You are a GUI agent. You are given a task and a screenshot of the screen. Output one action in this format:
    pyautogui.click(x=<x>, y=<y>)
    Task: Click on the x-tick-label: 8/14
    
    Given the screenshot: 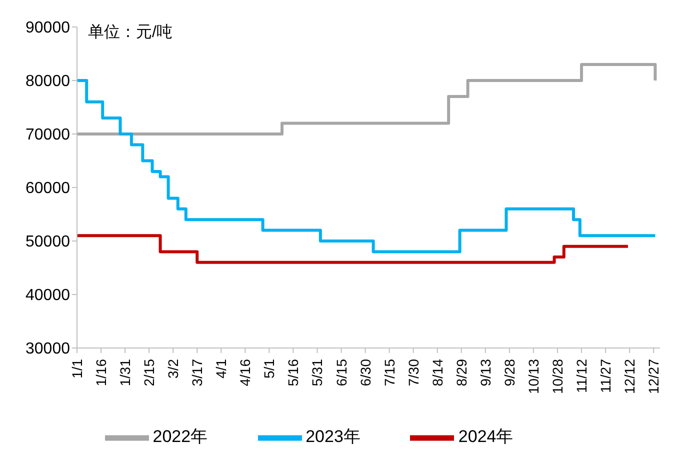 What is the action you would take?
    pyautogui.click(x=437, y=372)
    